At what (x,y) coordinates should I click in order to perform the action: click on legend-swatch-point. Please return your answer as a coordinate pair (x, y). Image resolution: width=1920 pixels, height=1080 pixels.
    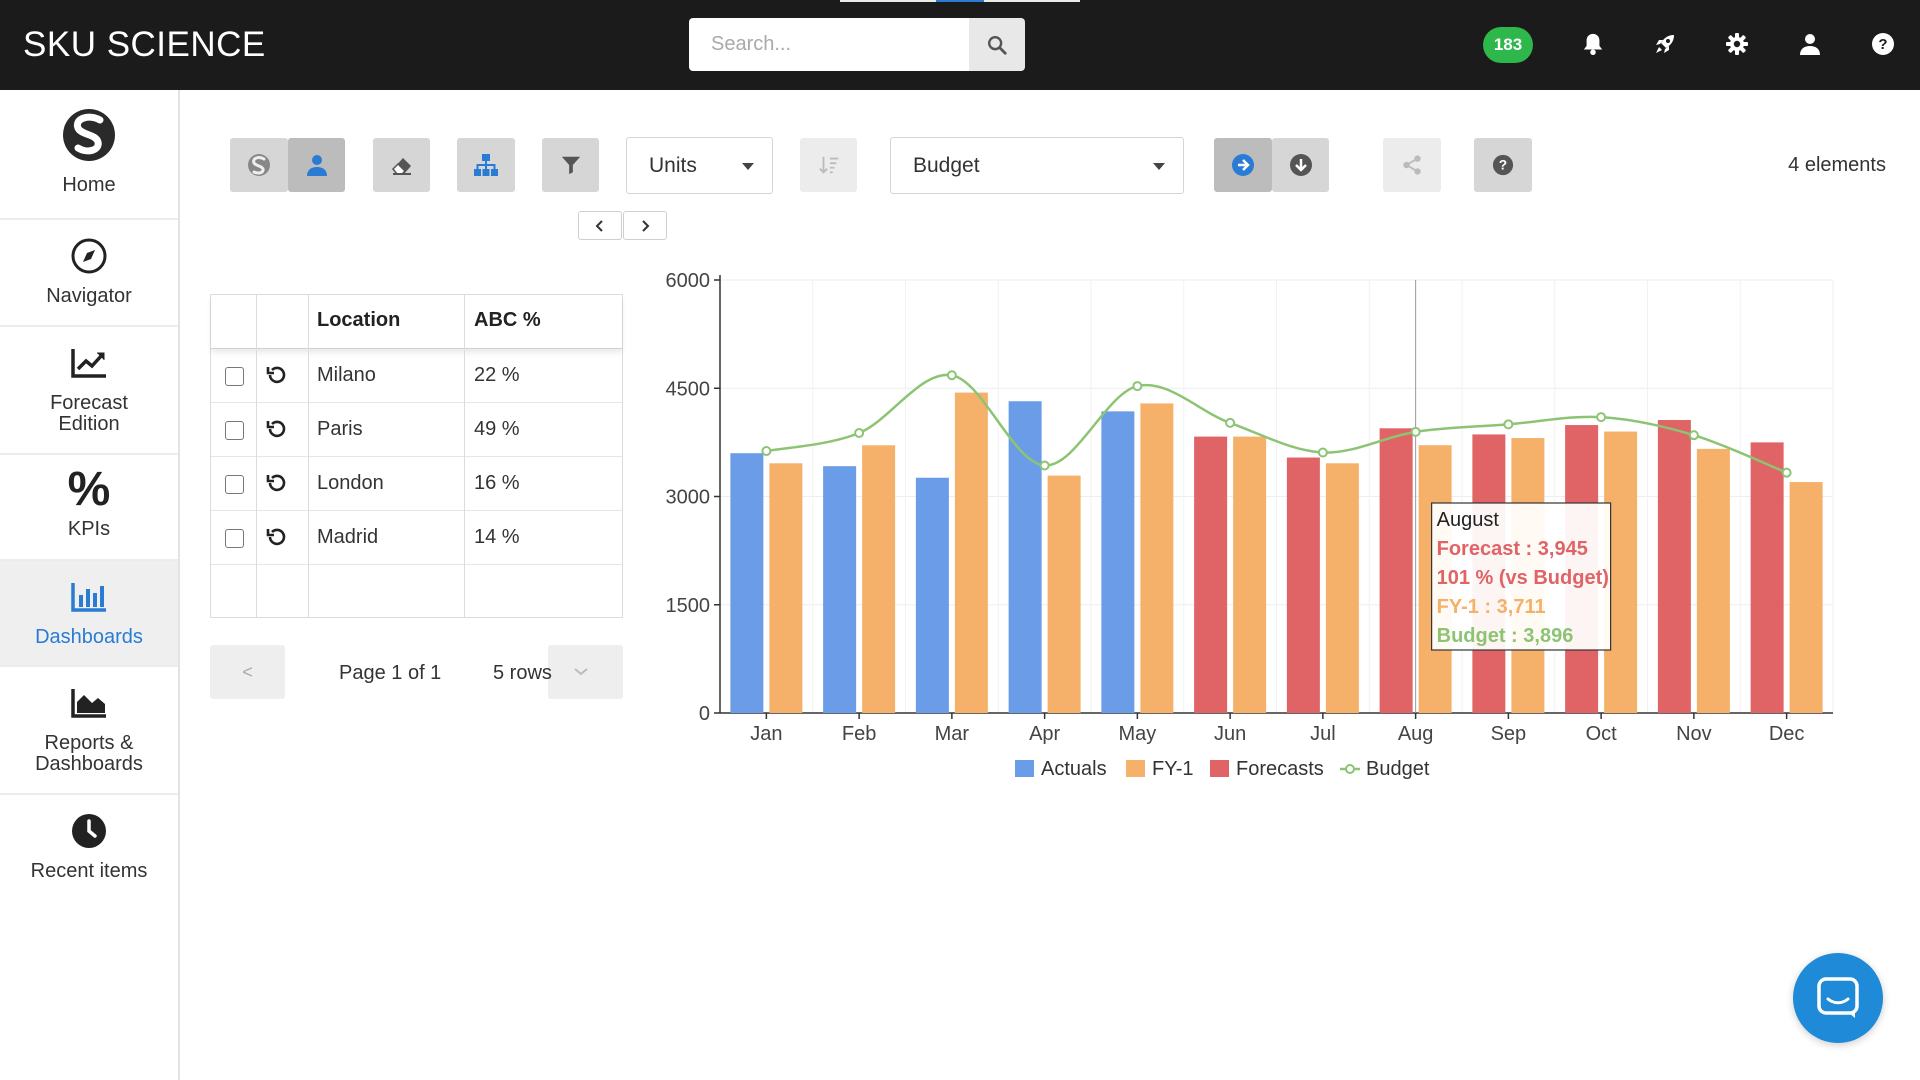
    Looking at the image, I should click on (1350, 769).